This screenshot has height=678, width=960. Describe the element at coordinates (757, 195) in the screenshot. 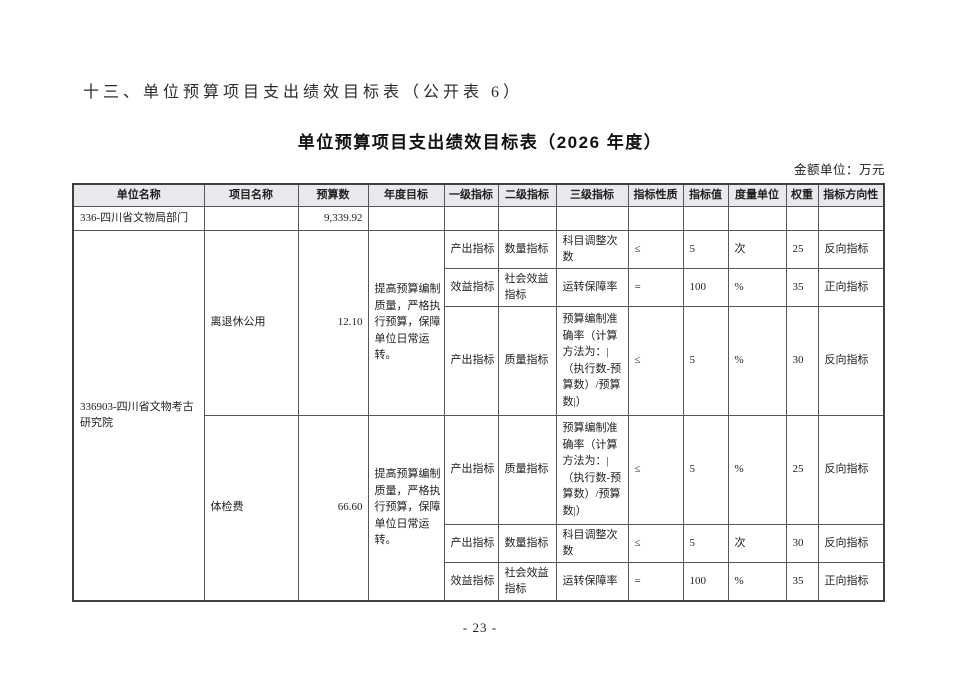

I see `header-unit: 度量单位` at that location.